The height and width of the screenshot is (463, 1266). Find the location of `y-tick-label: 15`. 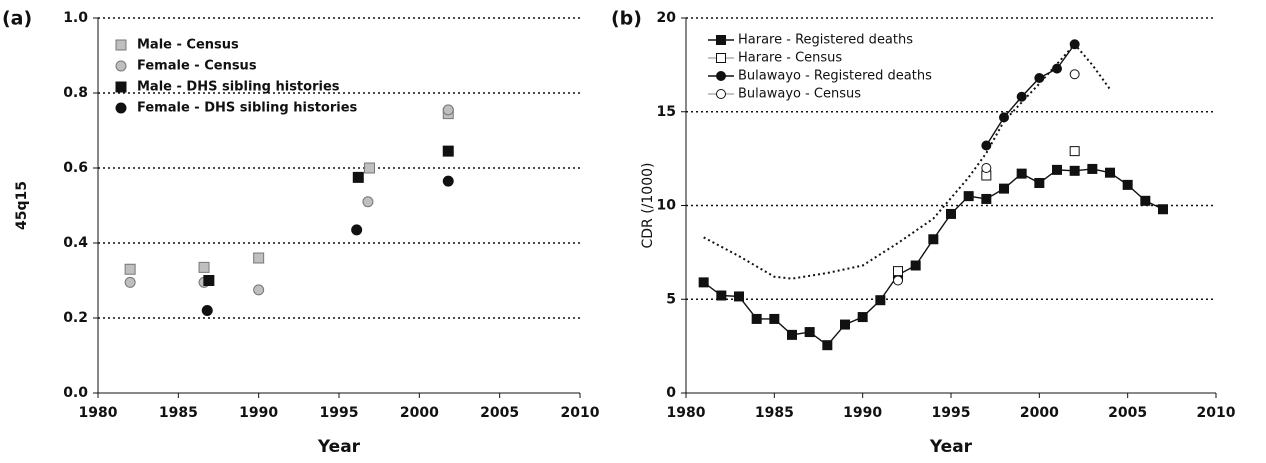

y-tick-label: 15 is located at coordinates (666, 112).